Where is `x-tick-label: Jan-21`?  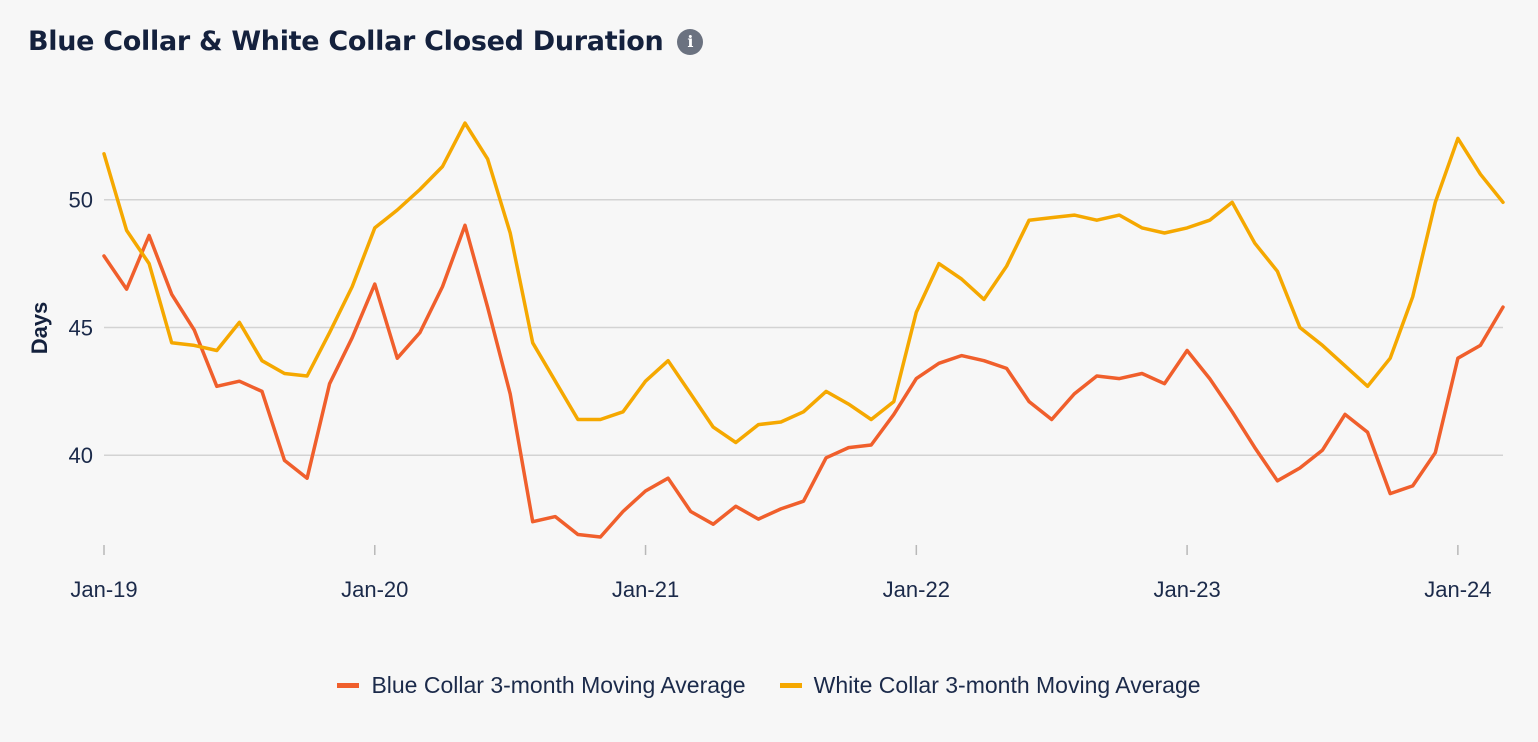 x-tick-label: Jan-21 is located at coordinates (645, 589).